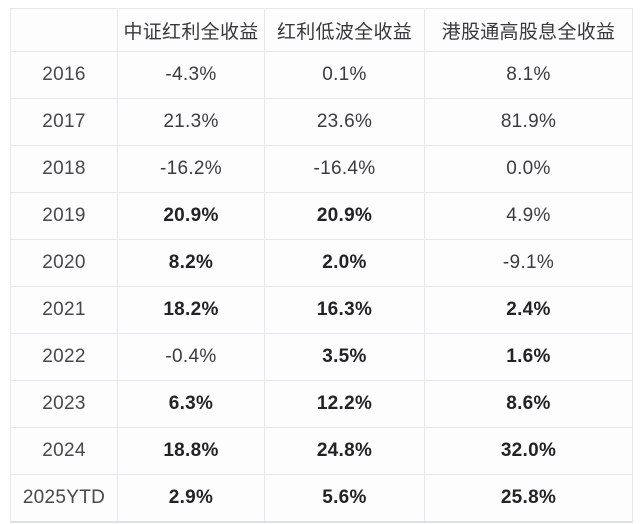 This screenshot has width=640, height=524. I want to click on year-cell: 2020, so click(64, 263).